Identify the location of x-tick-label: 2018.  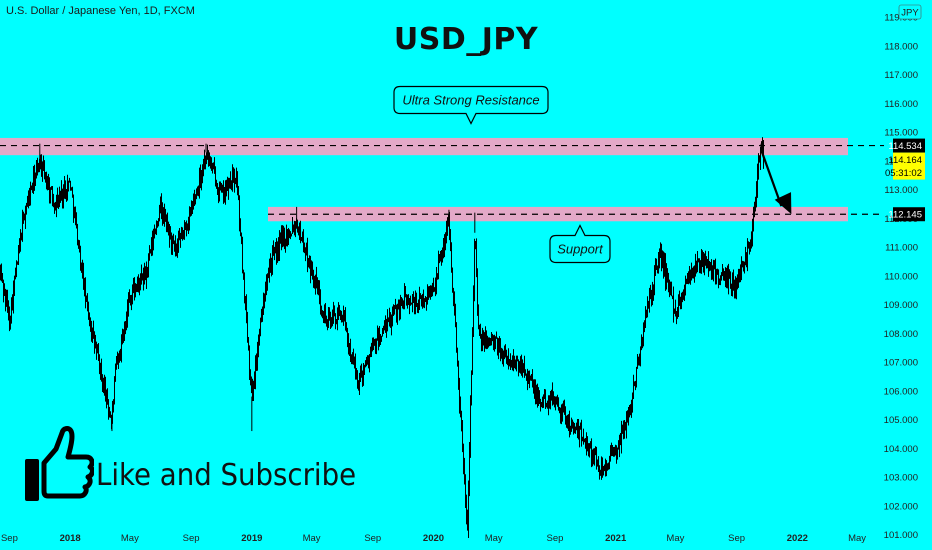
(70, 538).